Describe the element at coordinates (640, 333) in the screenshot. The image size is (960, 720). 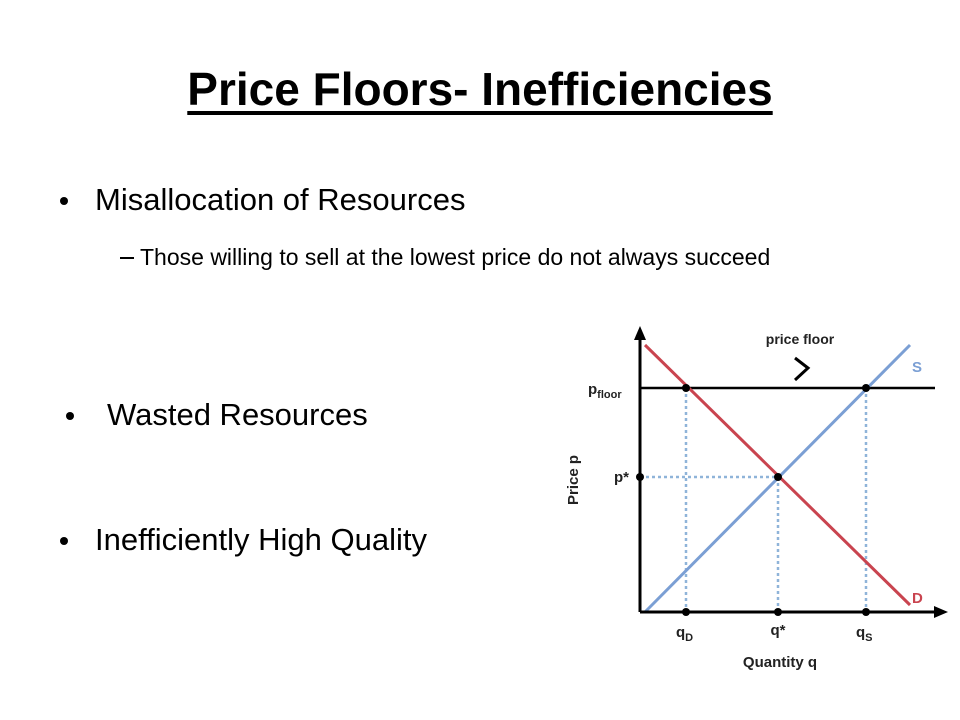
I see `y-axis-arrow` at that location.